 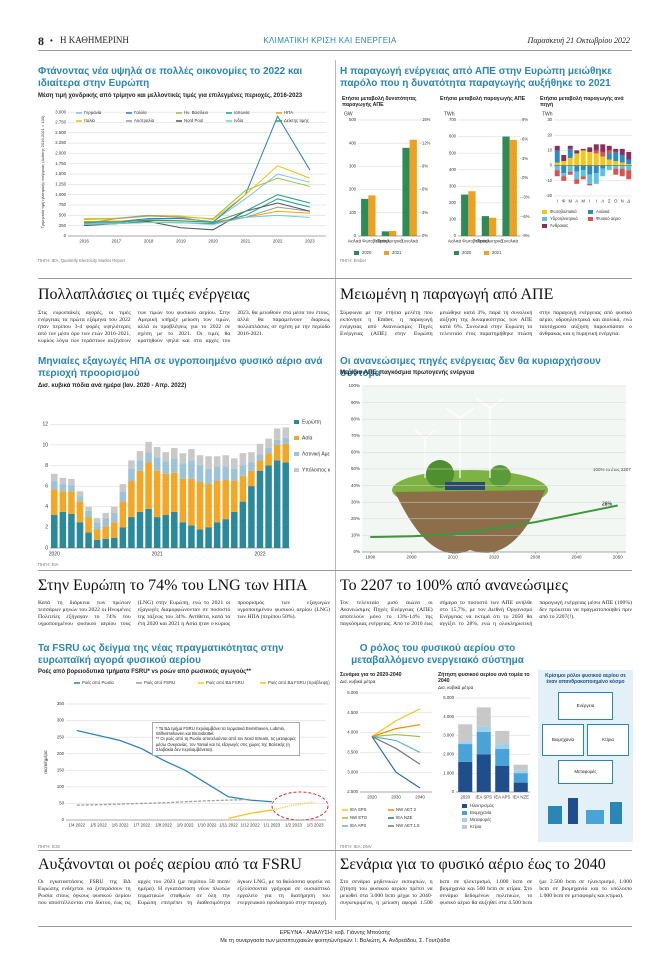 I want to click on research-credit: ΕΡΕΥΝΑ - ΑΝΑΛΥΣΗ: κοβ. Γιάννης Μπούσης, so click(x=335, y=933).